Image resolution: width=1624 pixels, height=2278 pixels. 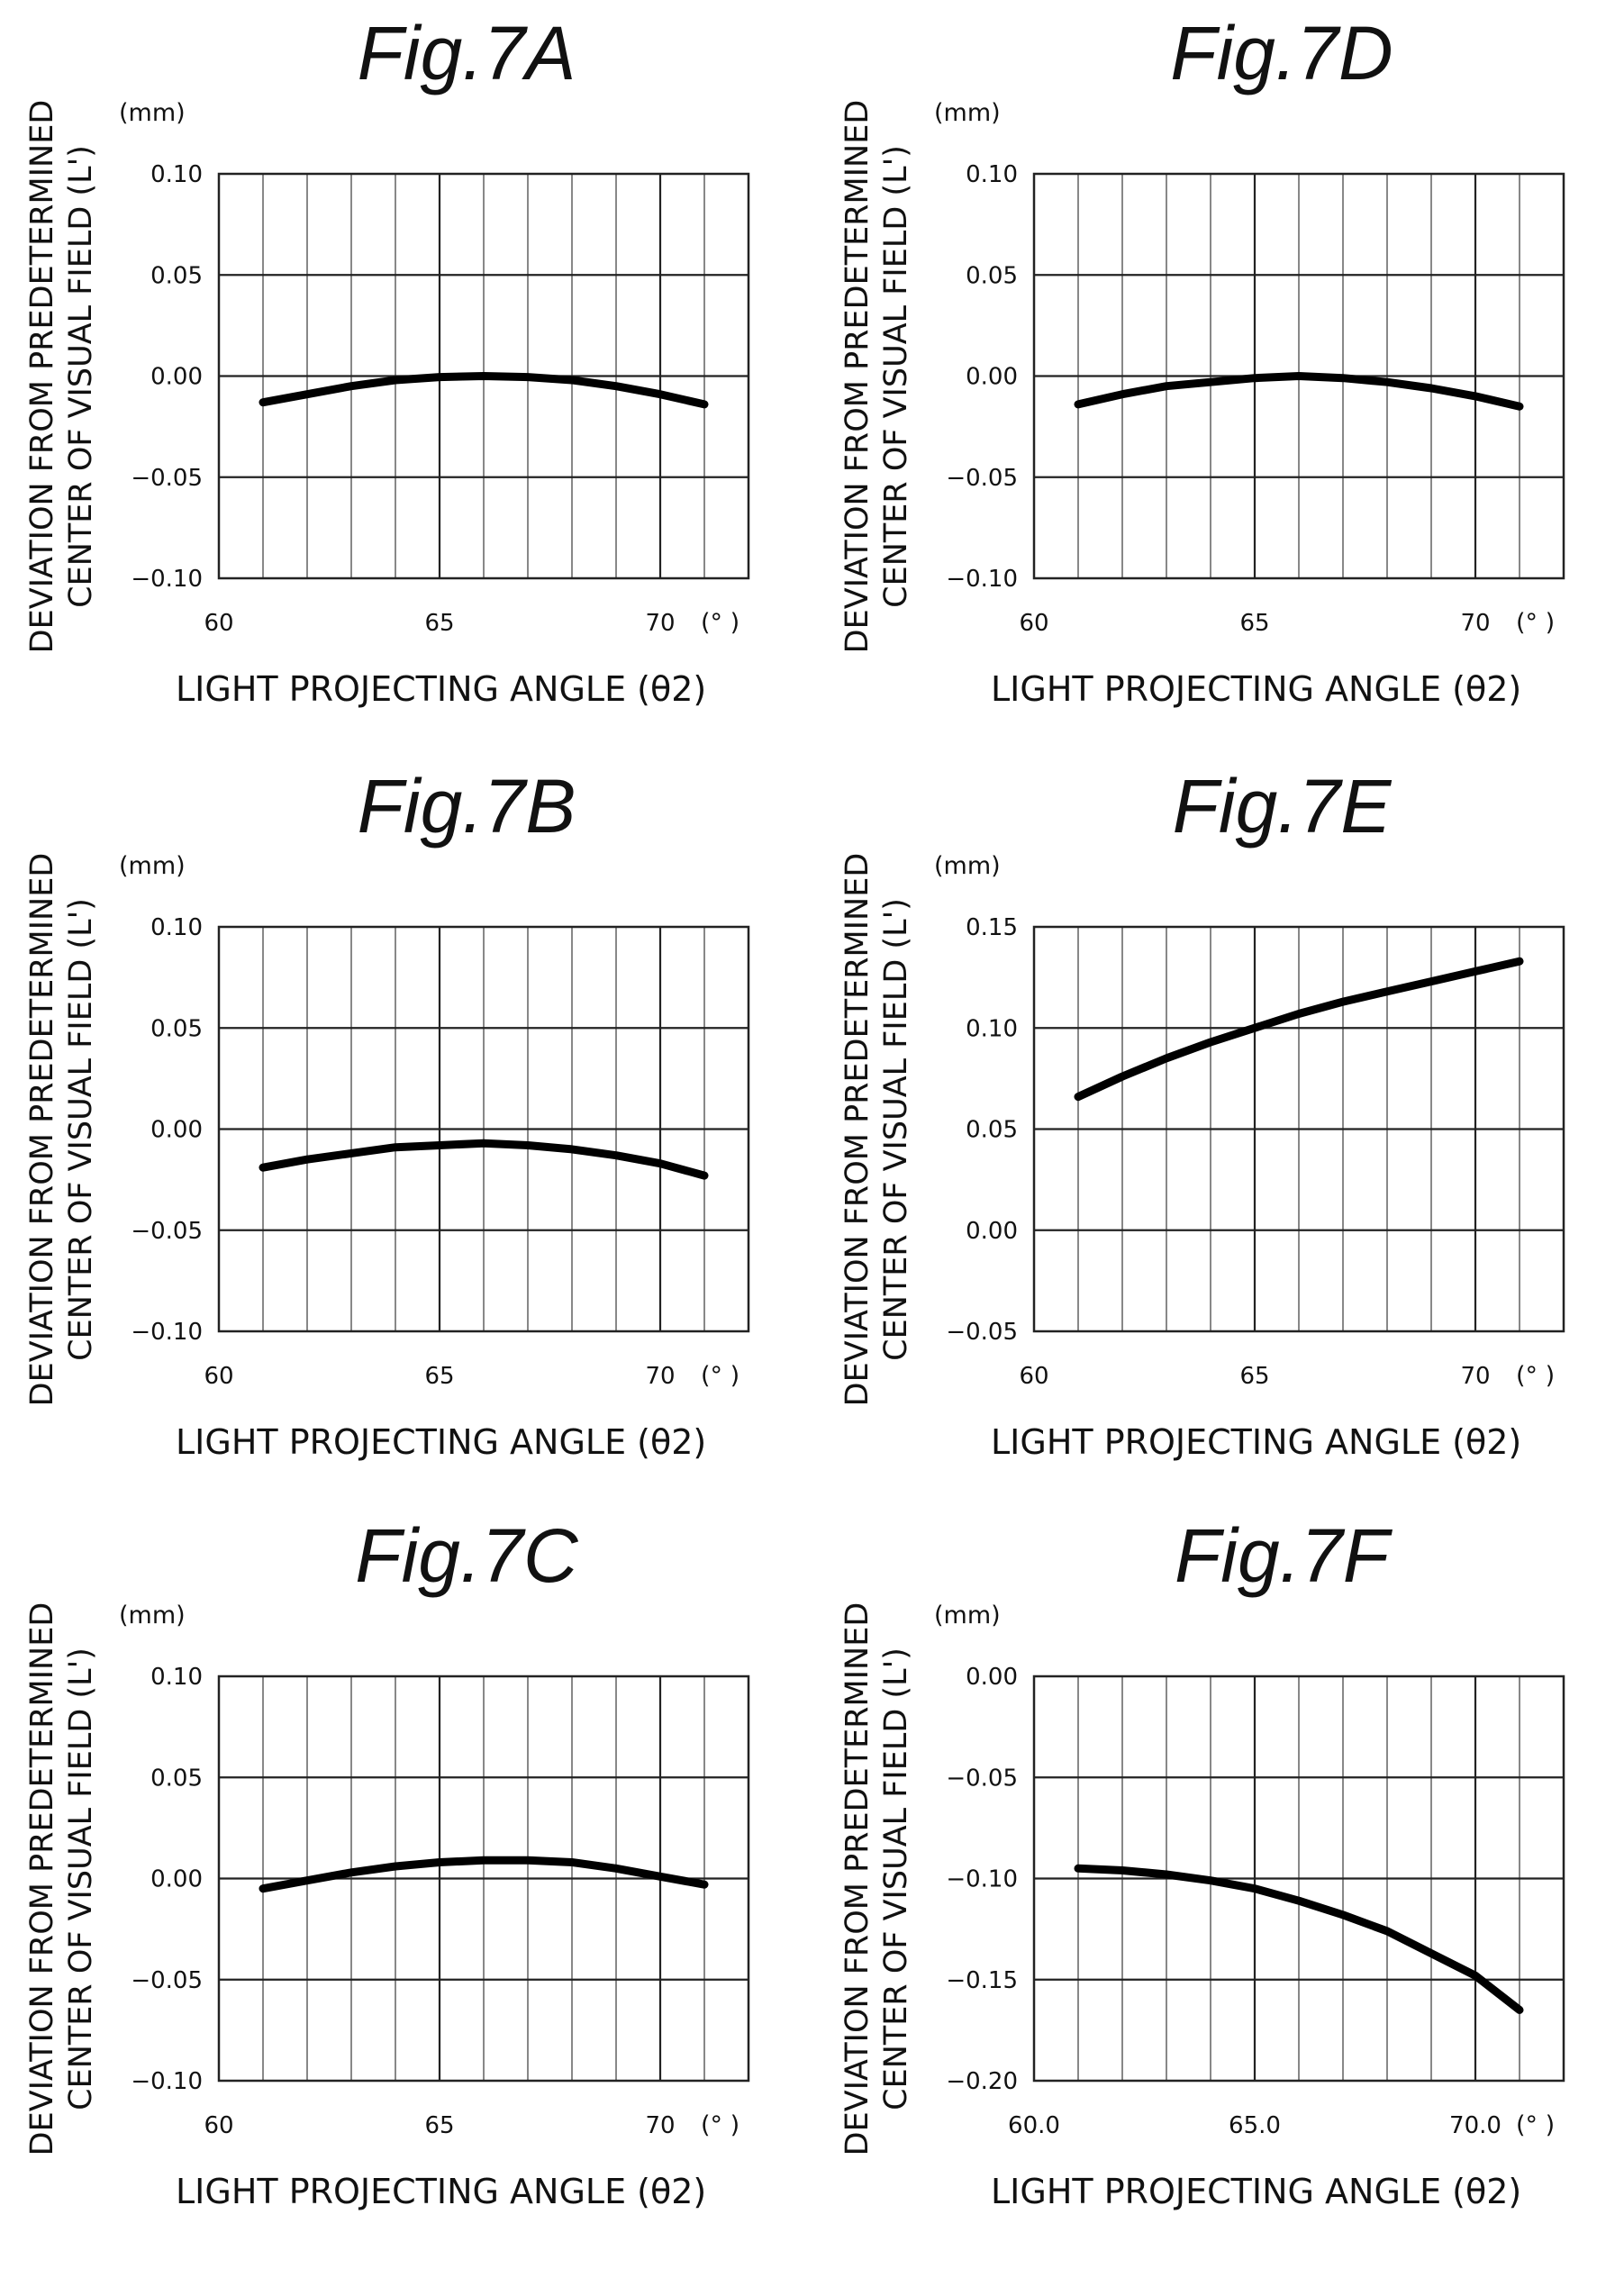 What do you see at coordinates (992, 927) in the screenshot?
I see `y-tick-label: 0.15` at bounding box center [992, 927].